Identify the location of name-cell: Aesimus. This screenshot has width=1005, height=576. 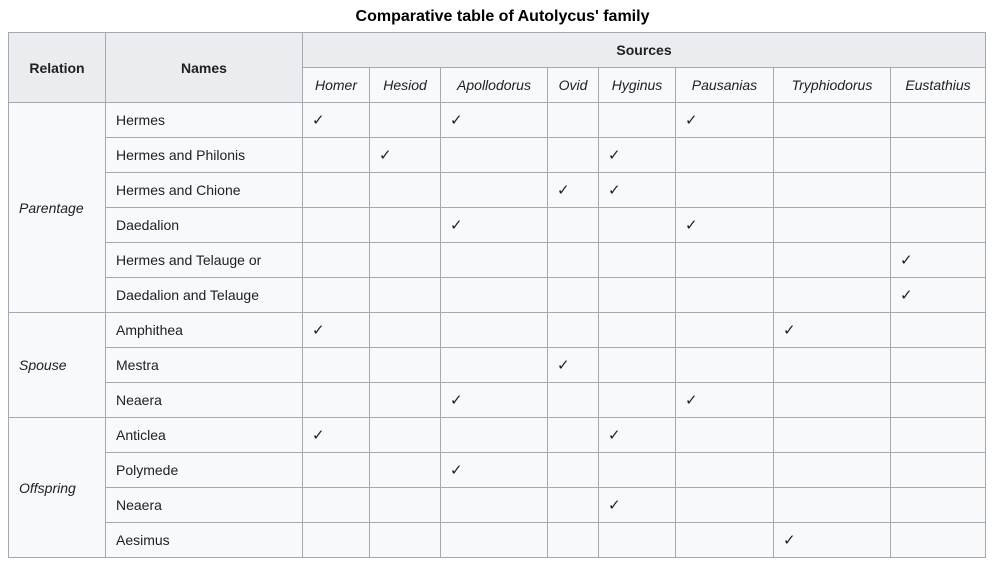
(204, 540).